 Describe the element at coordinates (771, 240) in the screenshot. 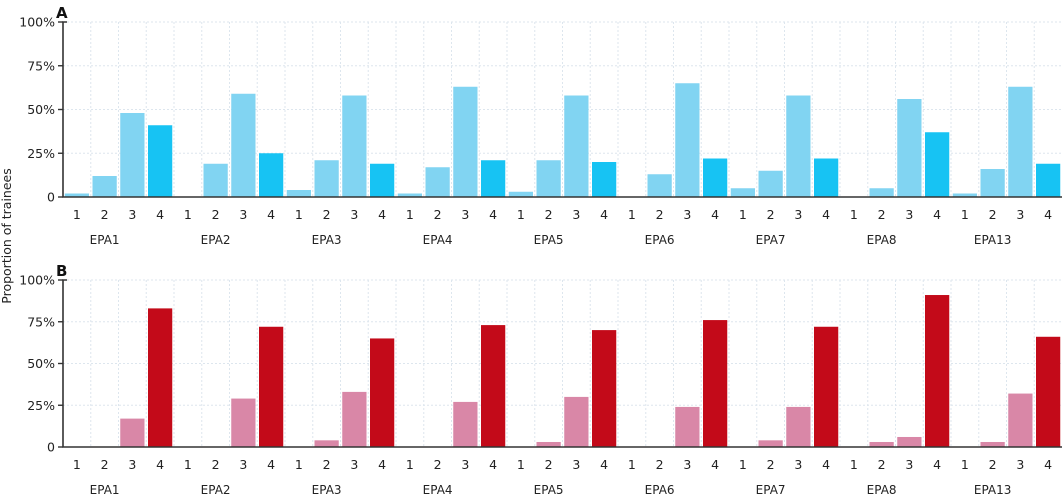

I see `group-label: EPA7` at that location.